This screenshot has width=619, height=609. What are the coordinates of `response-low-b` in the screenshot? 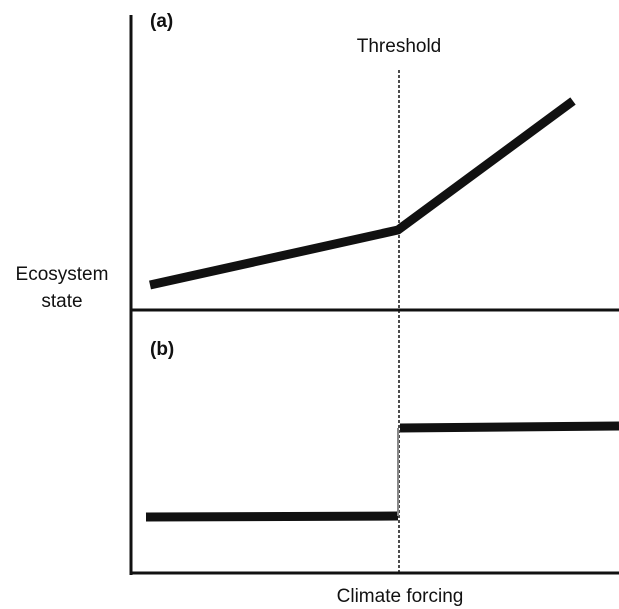 It's located at (272, 516).